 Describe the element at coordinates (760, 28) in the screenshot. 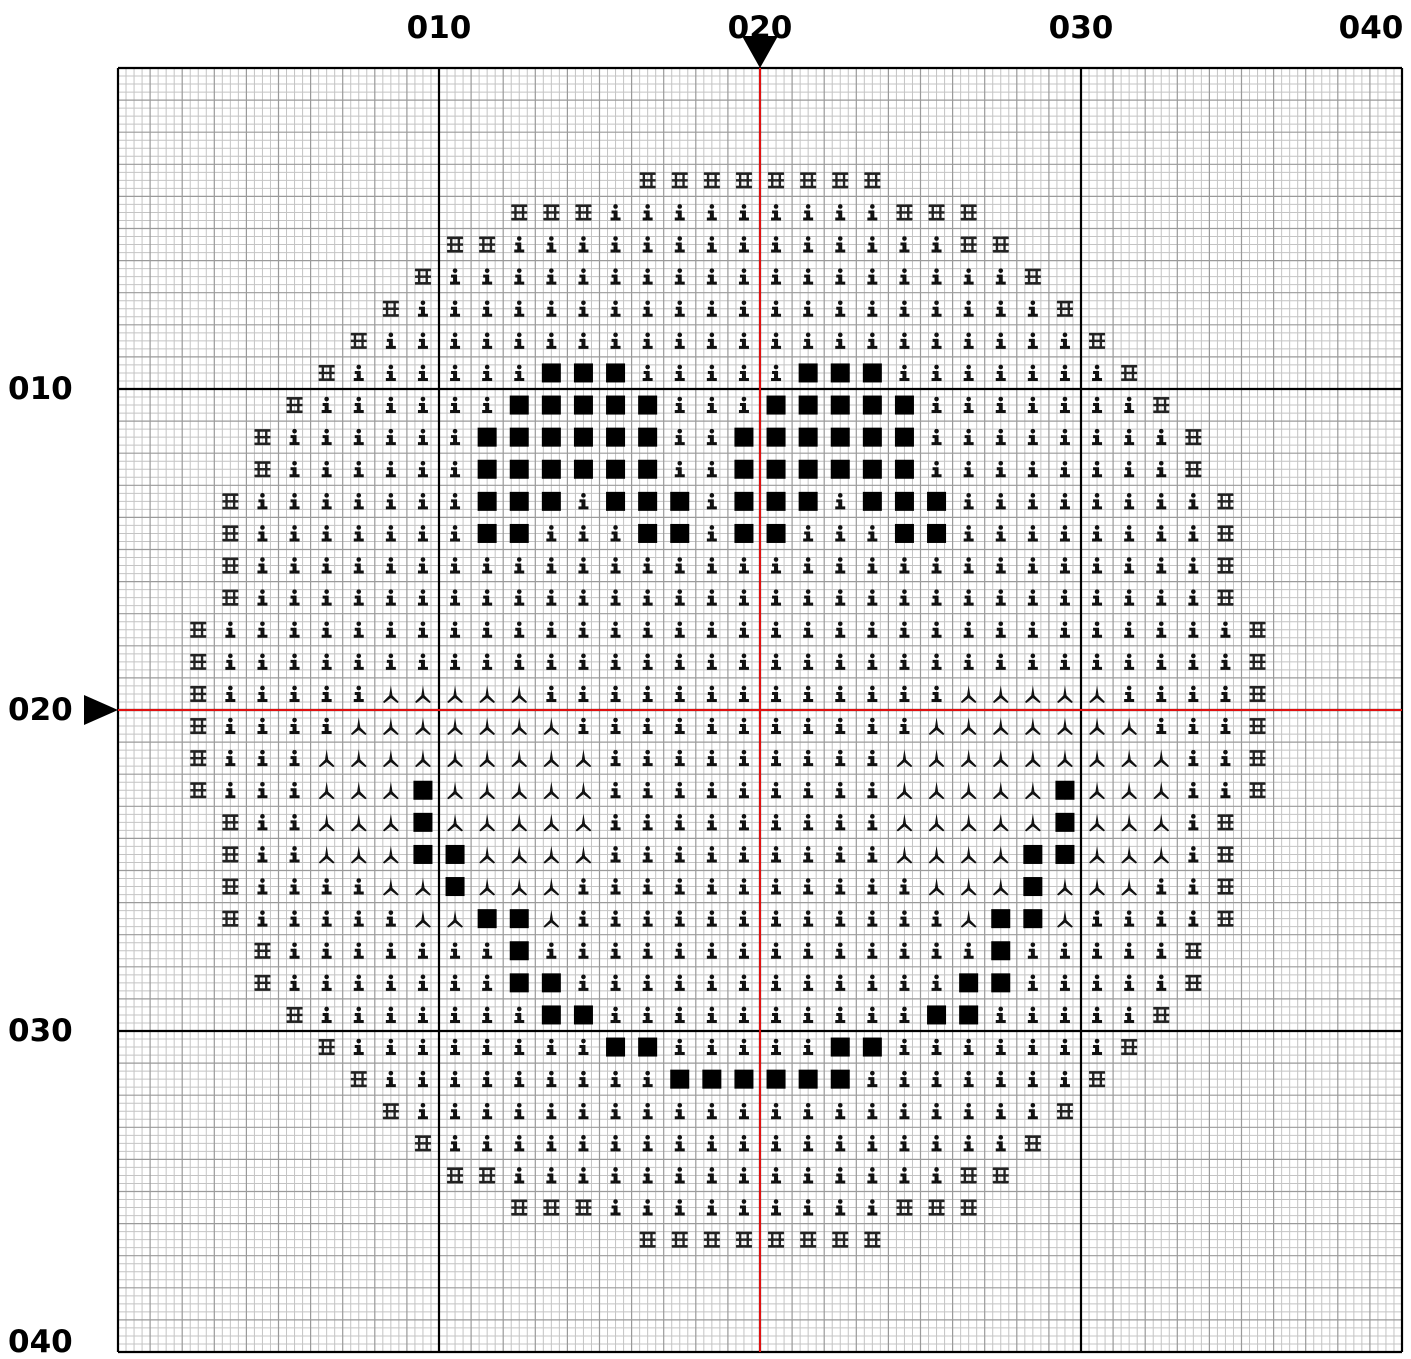

I see `x-tick-label: 020` at that location.